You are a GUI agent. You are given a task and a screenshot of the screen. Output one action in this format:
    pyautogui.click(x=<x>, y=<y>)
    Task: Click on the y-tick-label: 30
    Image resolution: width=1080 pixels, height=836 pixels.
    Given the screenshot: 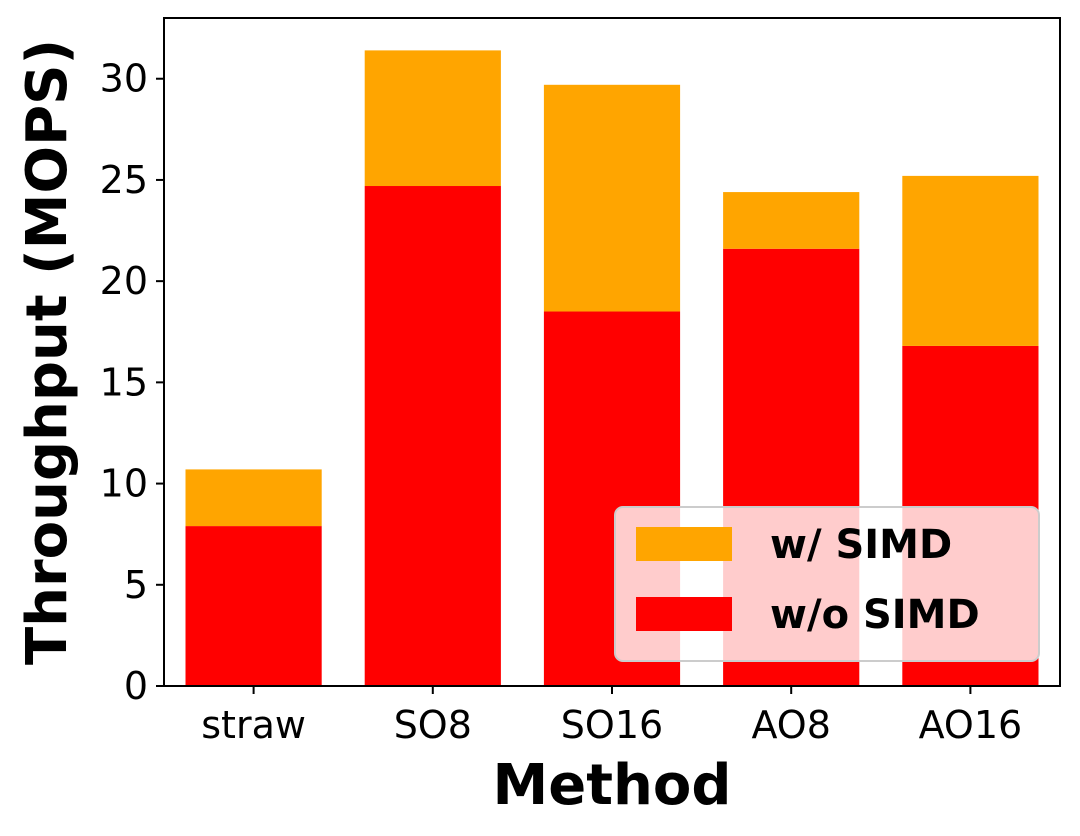 What is the action you would take?
    pyautogui.click(x=124, y=79)
    